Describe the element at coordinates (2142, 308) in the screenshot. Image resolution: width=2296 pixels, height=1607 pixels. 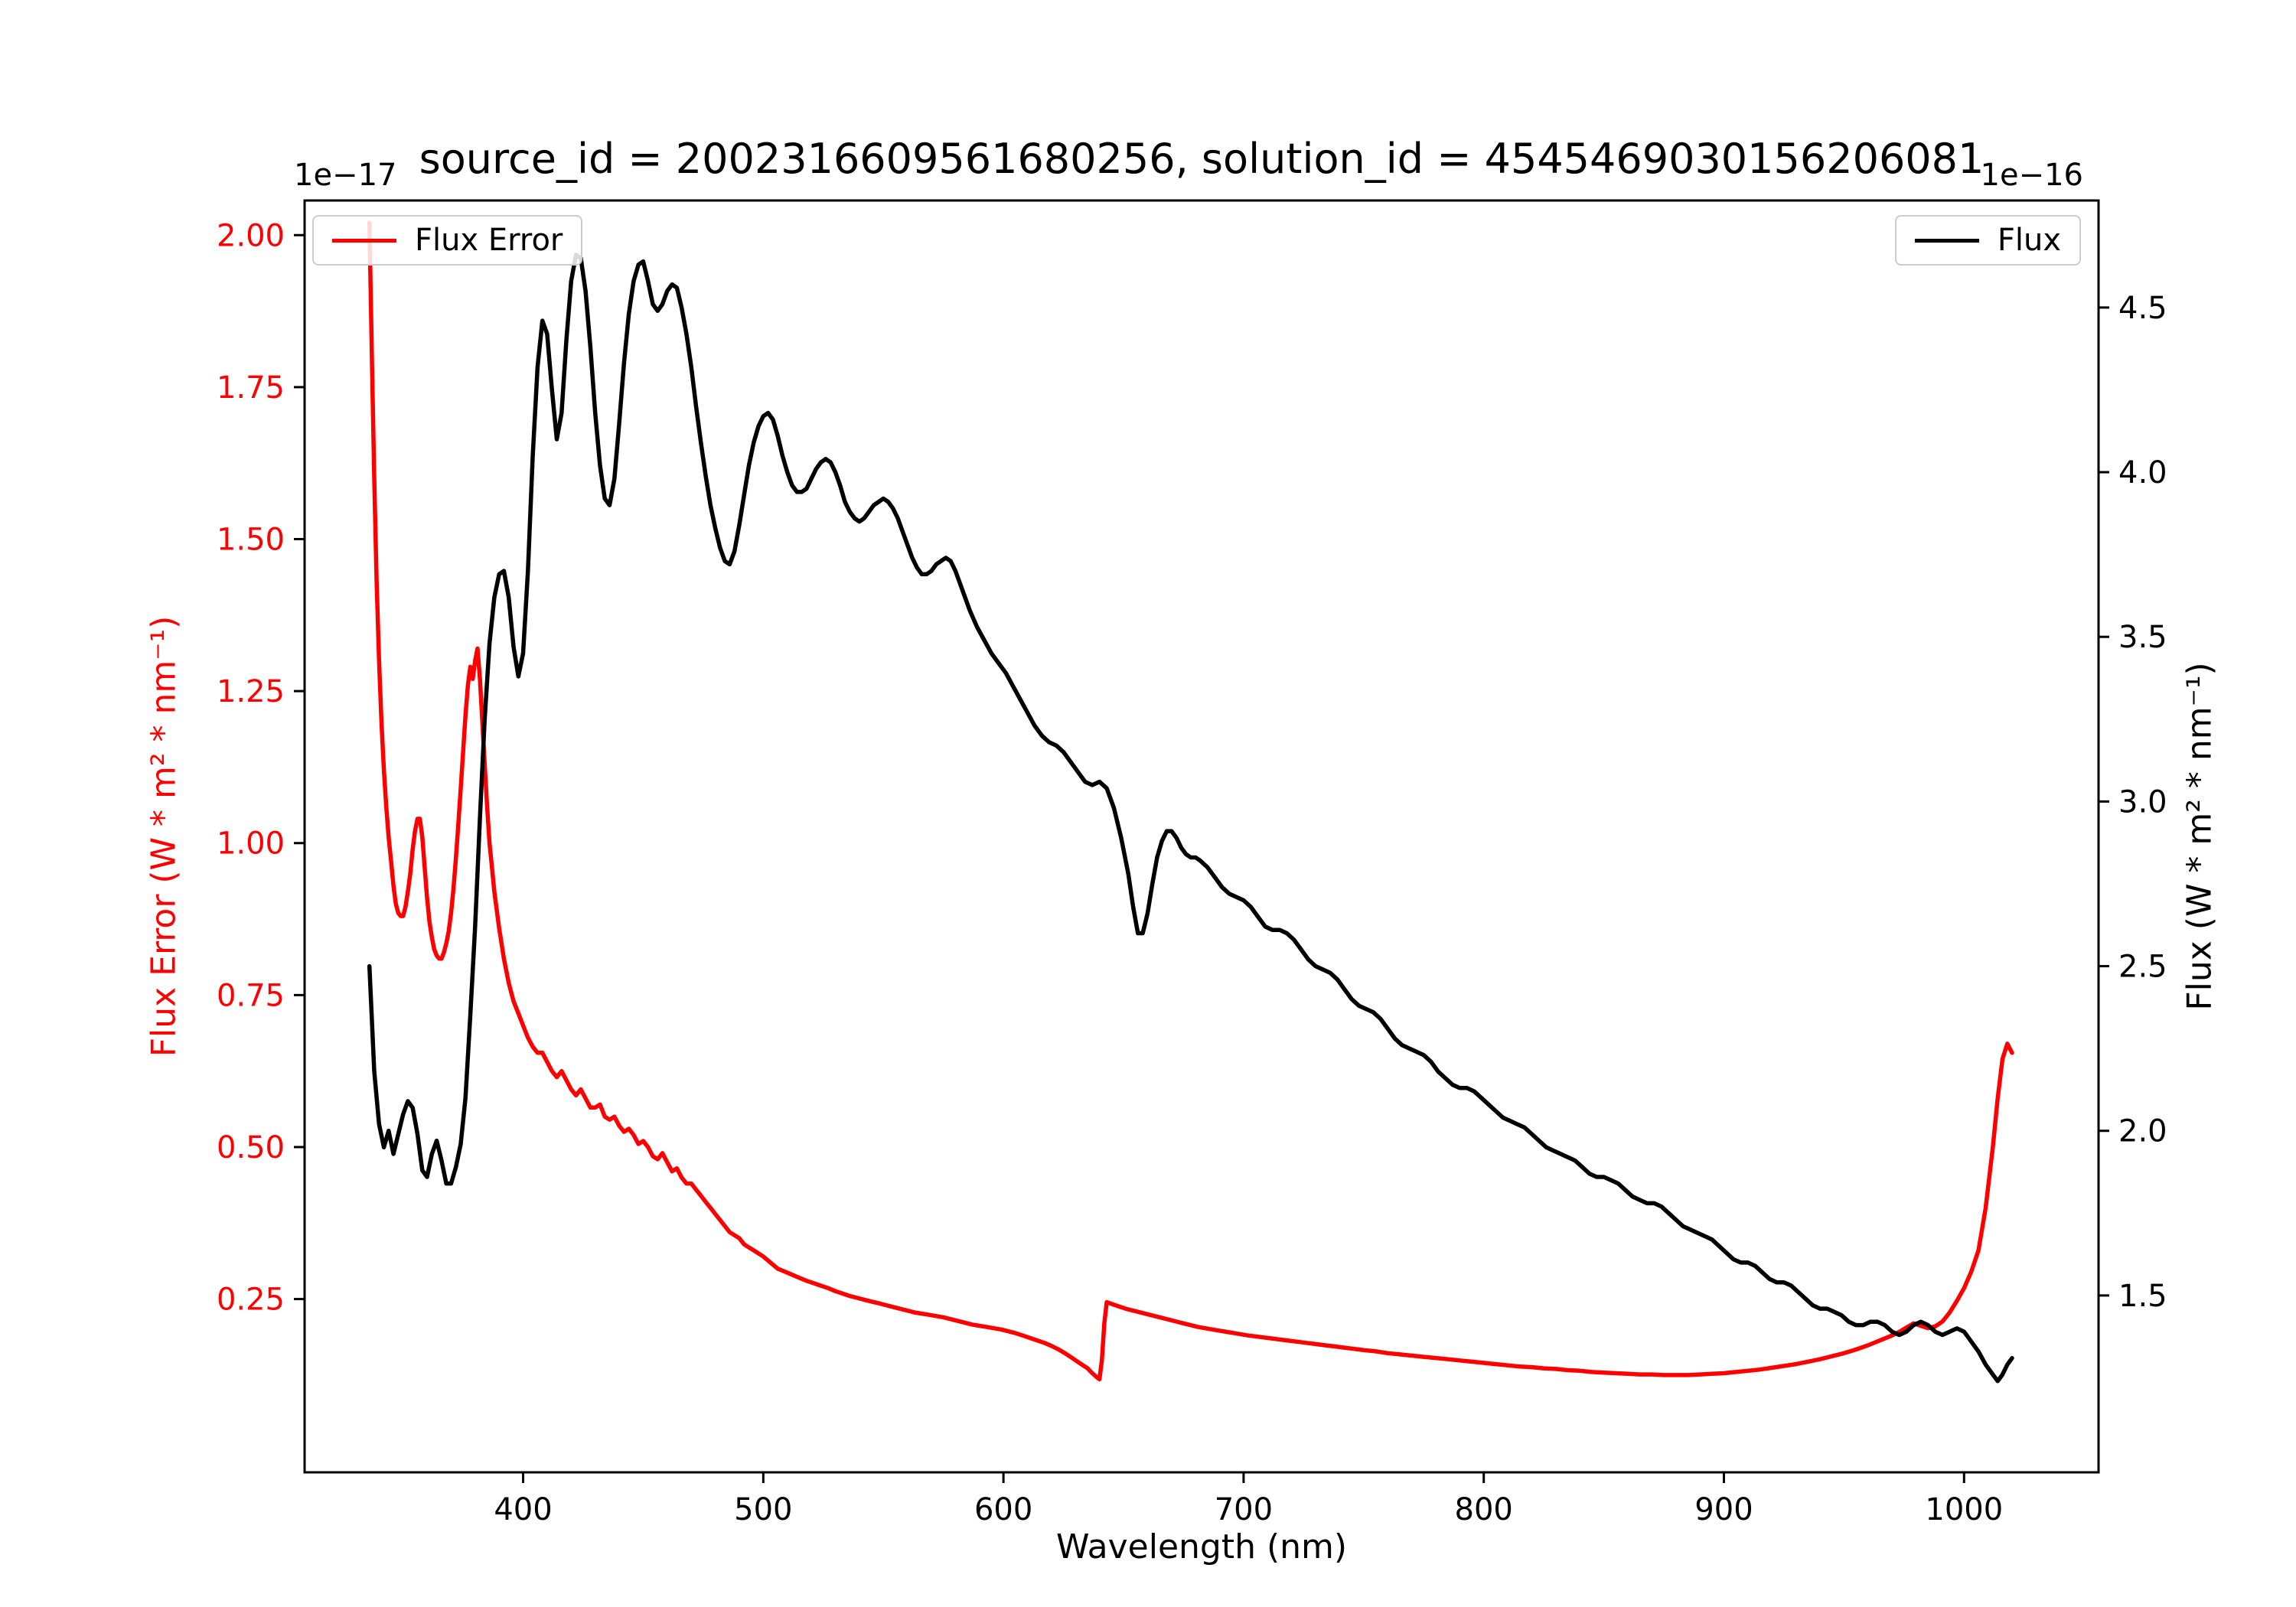
I see `right-tick-label: 4.5` at that location.